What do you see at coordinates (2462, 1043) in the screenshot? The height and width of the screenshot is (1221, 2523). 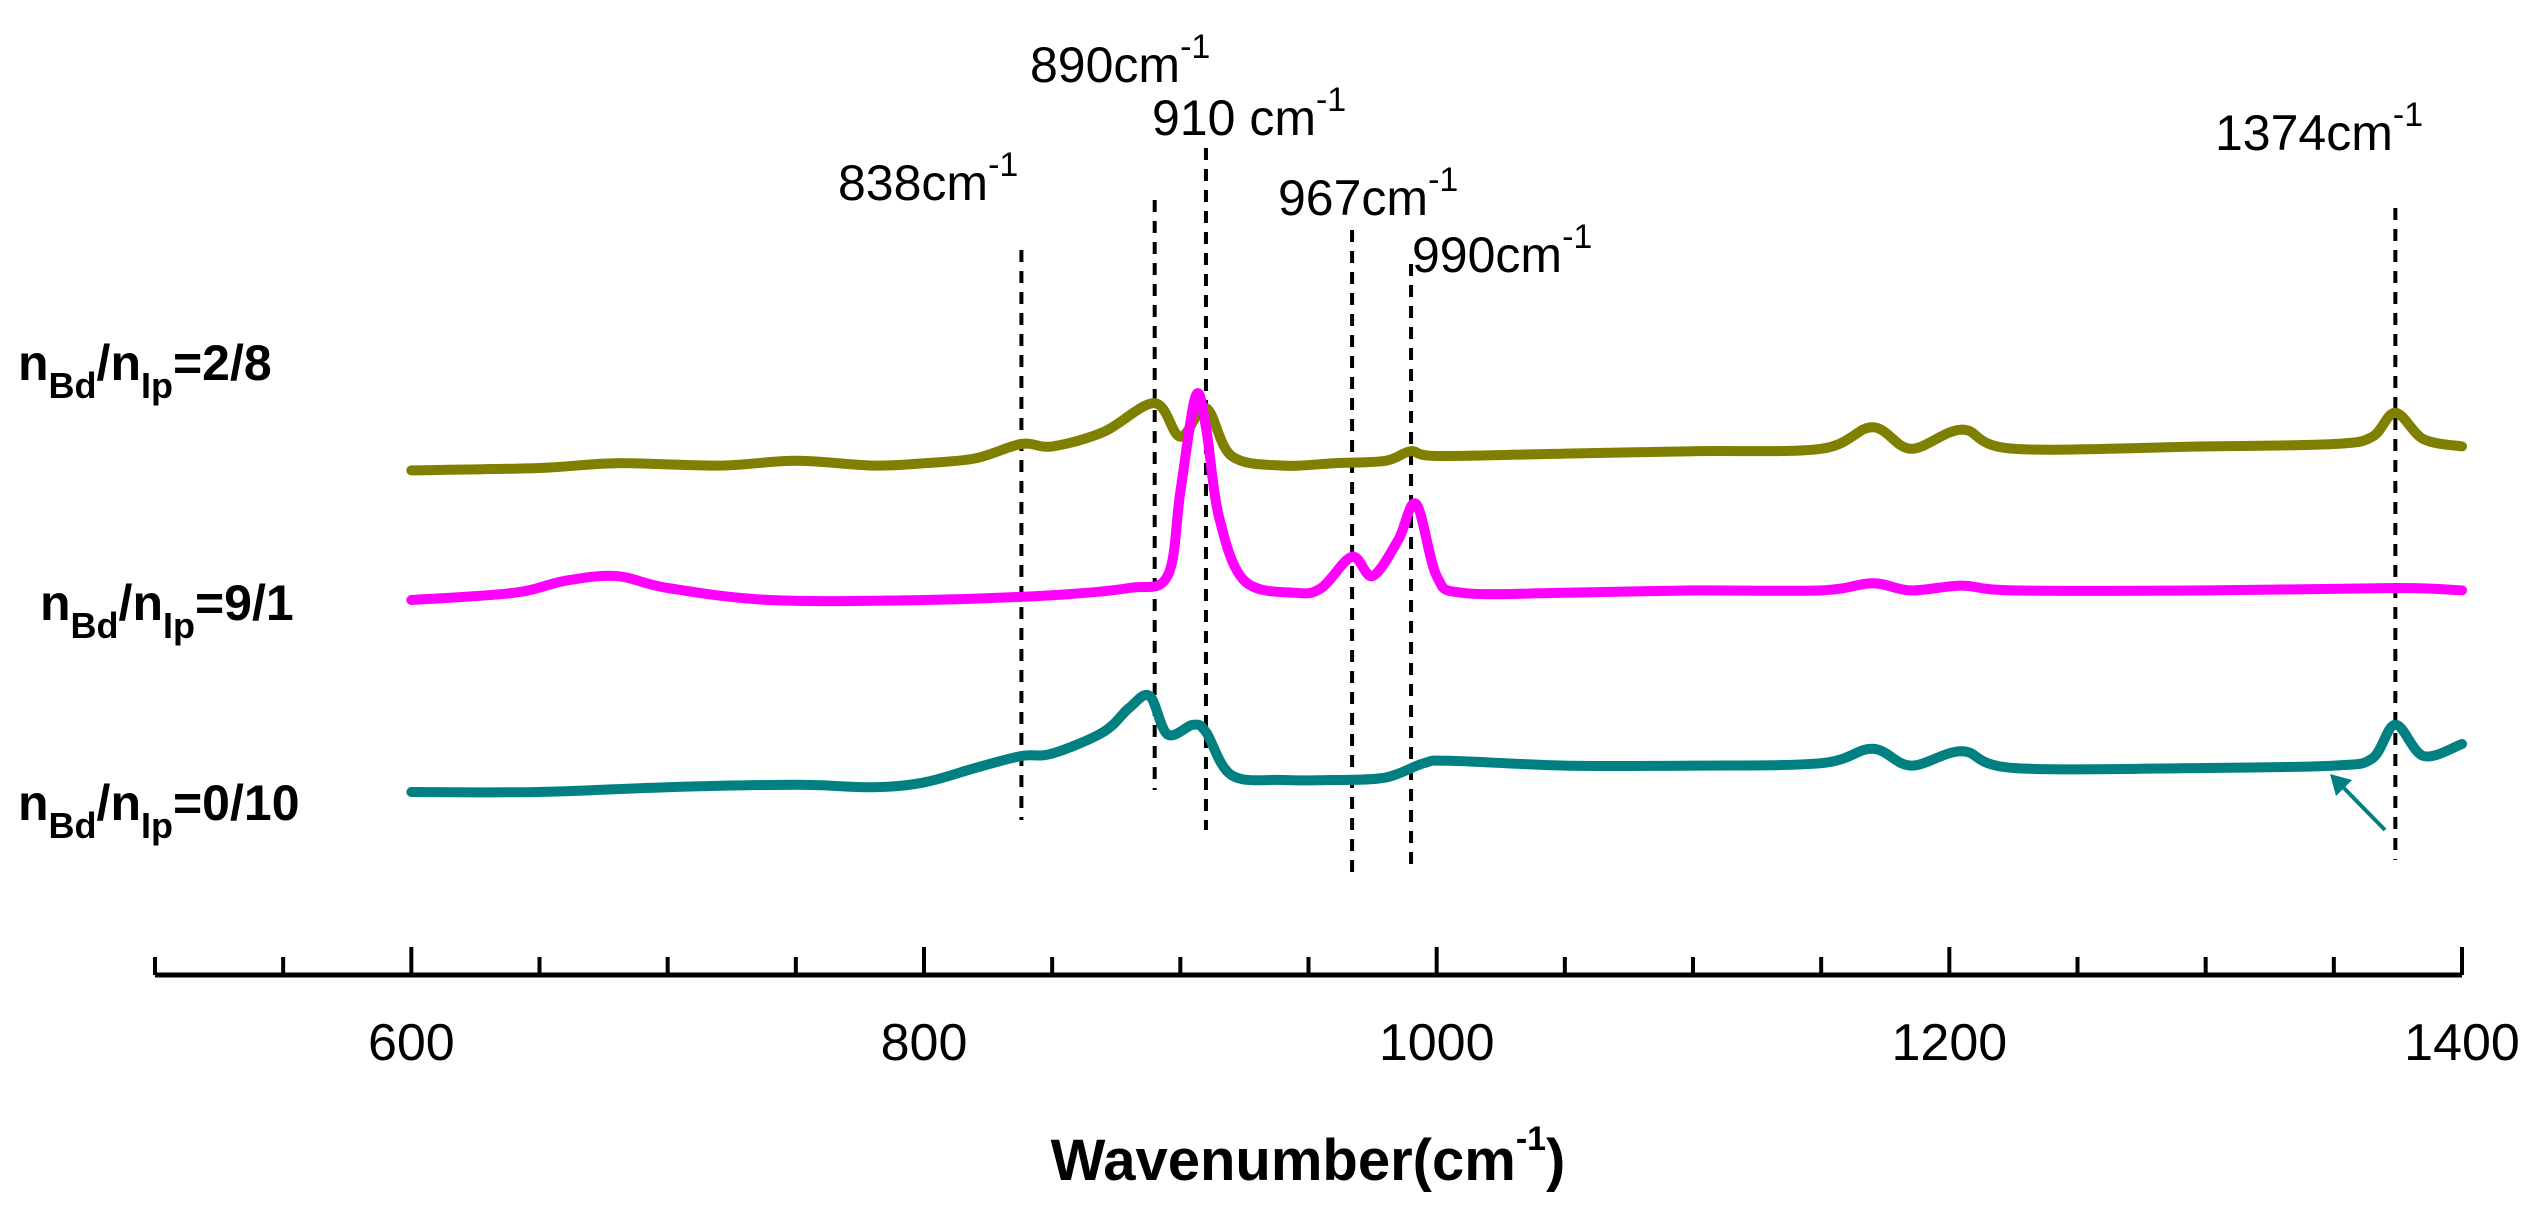 I see `x-tick-label: 1400` at bounding box center [2462, 1043].